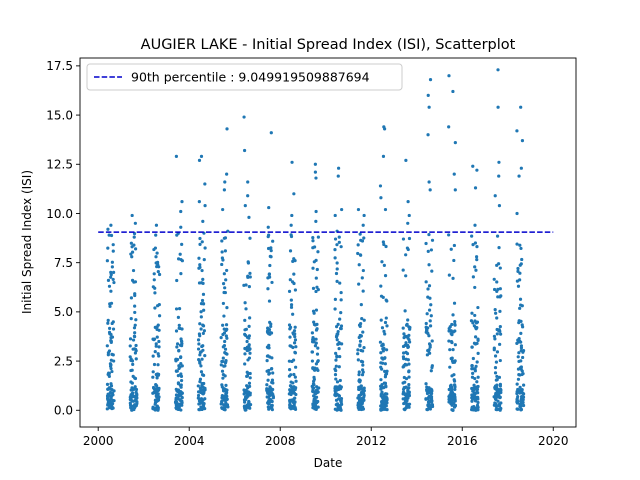  I want to click on y-tick-label: 0.0, so click(63, 411).